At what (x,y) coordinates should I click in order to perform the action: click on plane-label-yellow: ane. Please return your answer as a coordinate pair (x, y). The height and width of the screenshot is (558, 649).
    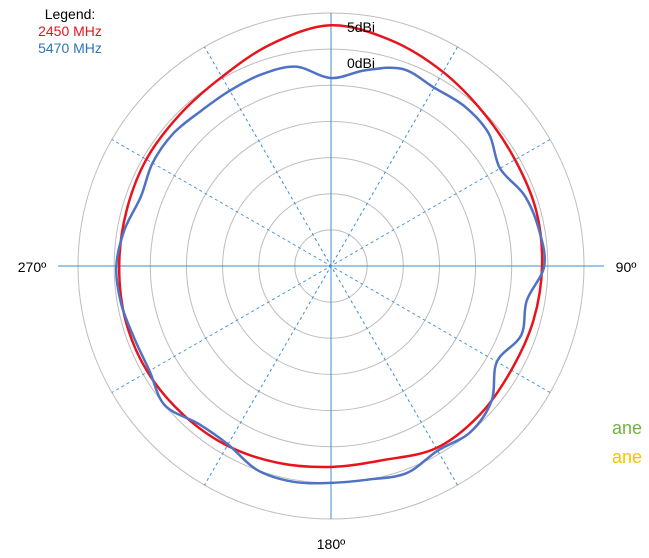
    Looking at the image, I should click on (627, 457).